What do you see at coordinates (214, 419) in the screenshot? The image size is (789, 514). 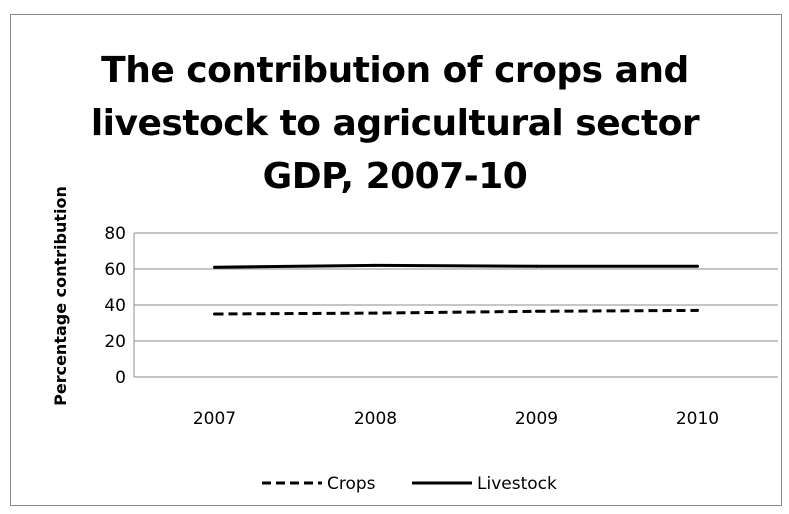 I see `x-tick-label: 2007` at bounding box center [214, 419].